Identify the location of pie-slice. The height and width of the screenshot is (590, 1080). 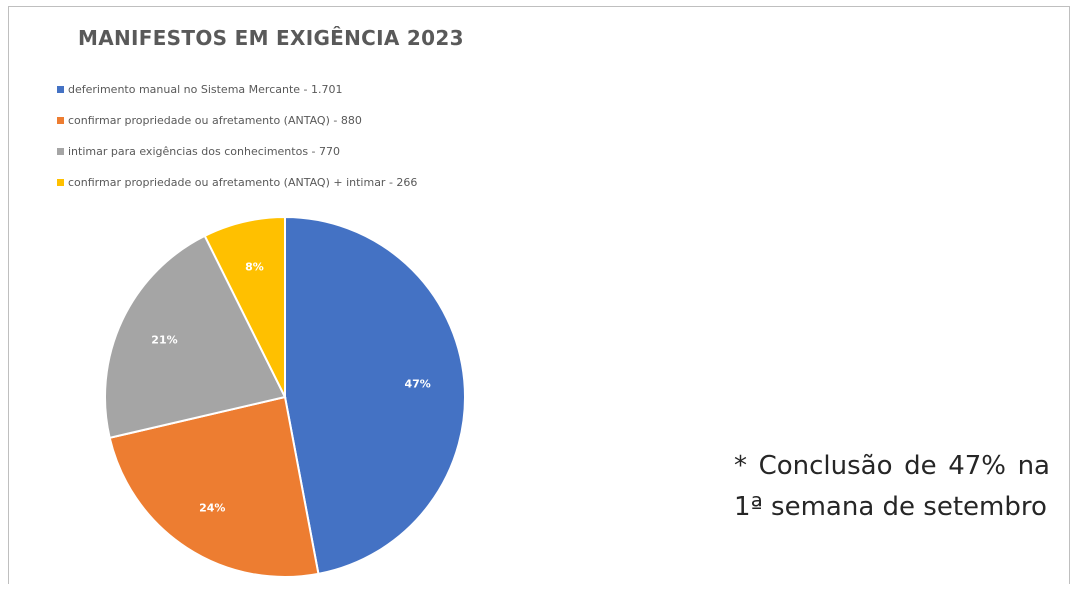
(375, 395).